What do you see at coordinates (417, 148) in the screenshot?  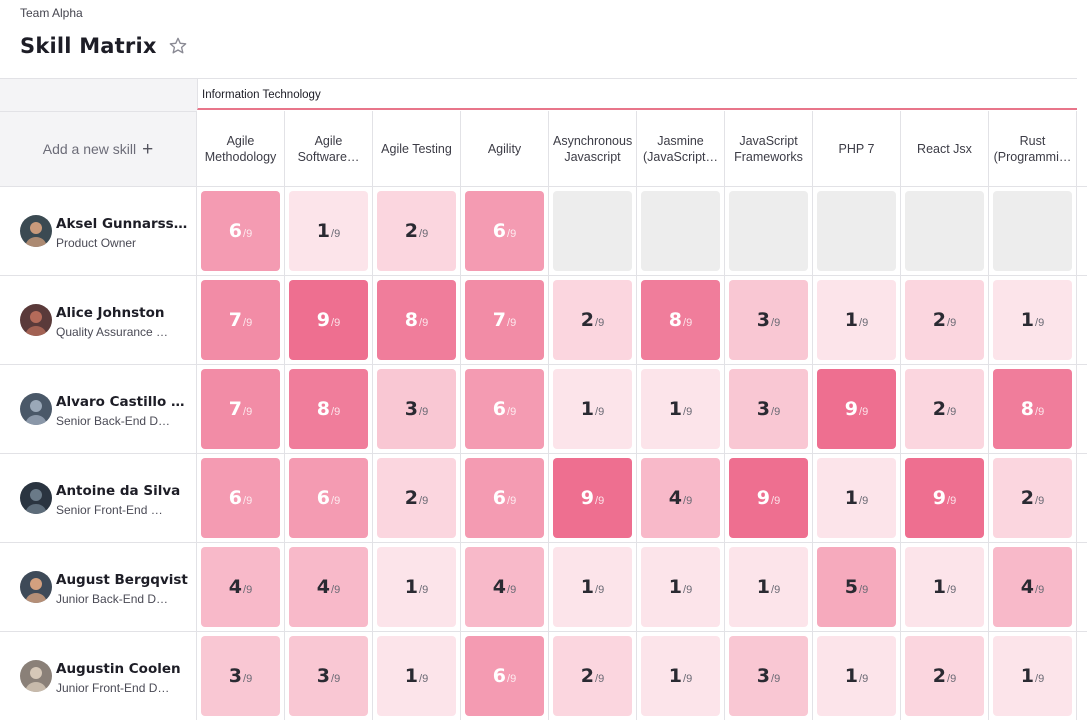 I see `skill-column-header: Agile Testing` at bounding box center [417, 148].